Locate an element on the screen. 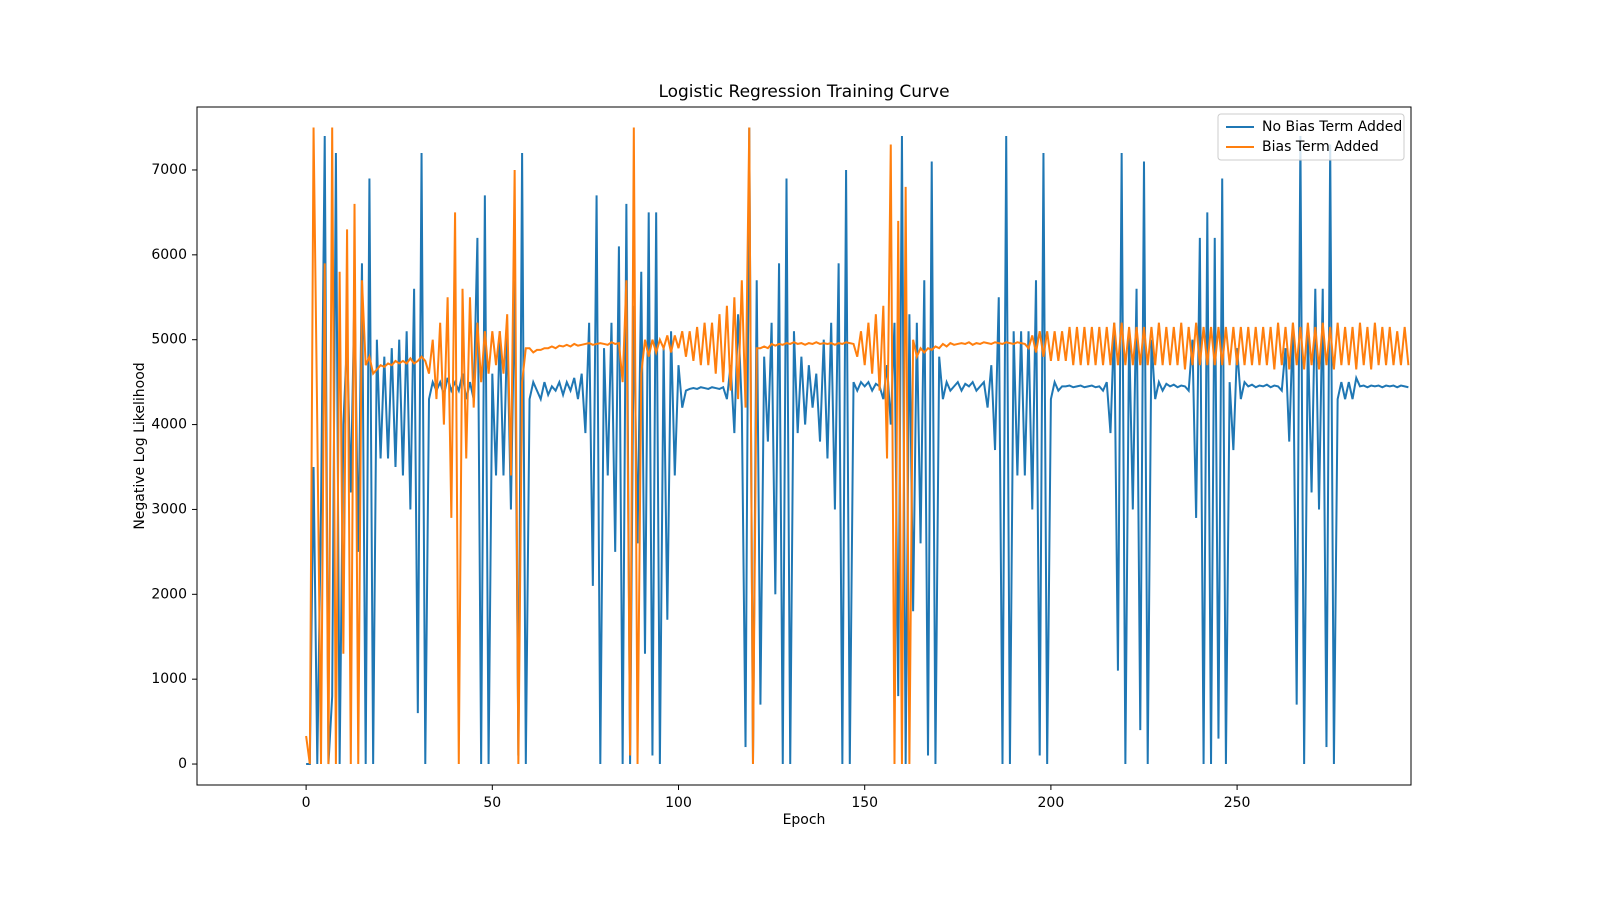 The width and height of the screenshot is (1600, 904). x-tick-label: 250 is located at coordinates (1237, 803).